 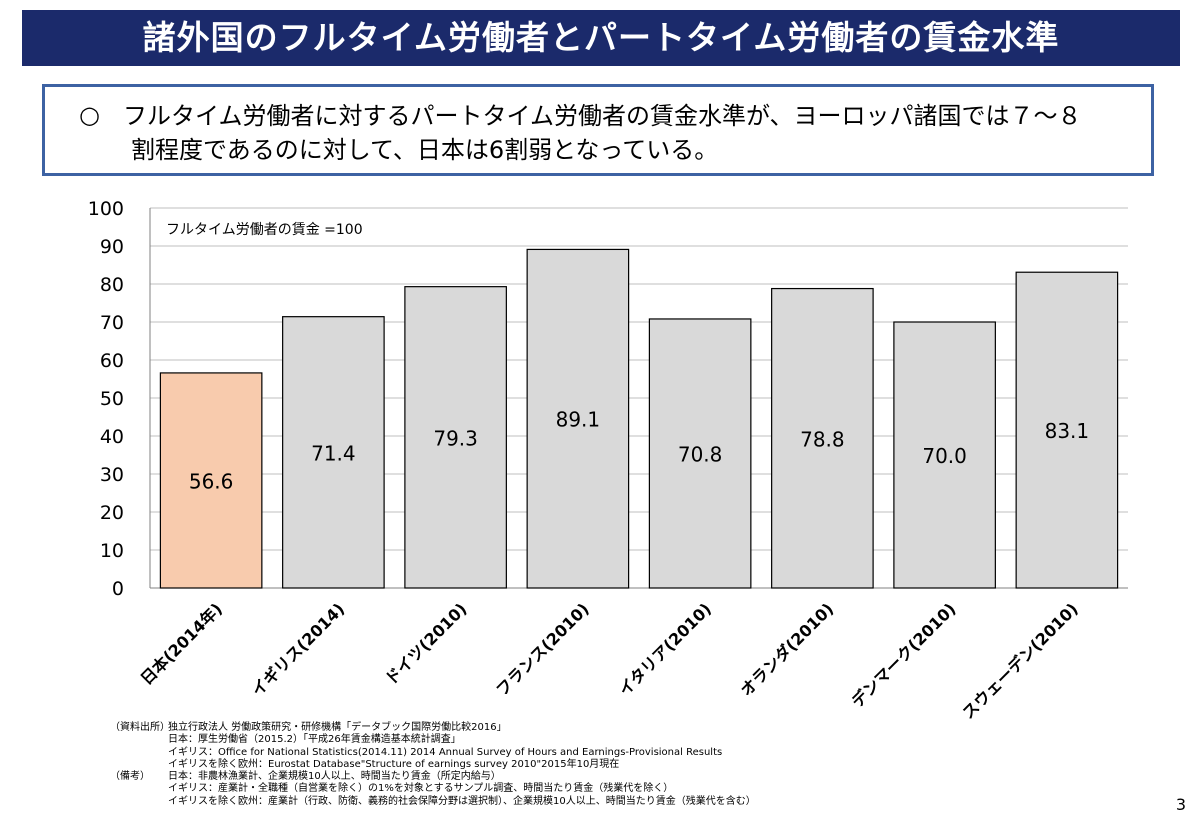 I want to click on y-tick-label: 0, so click(x=118, y=589).